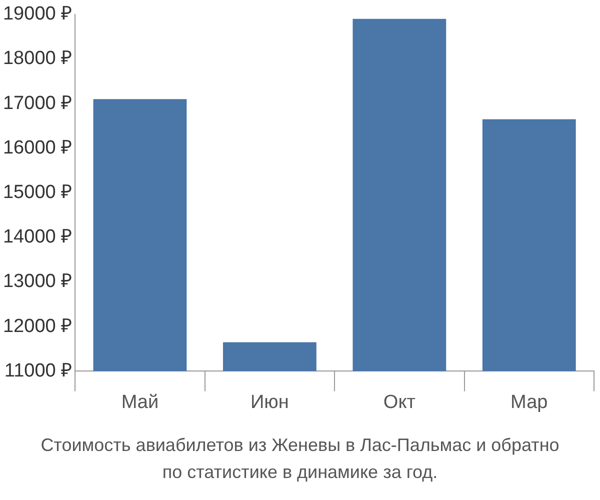 This screenshot has height=500, width=600. Describe the element at coordinates (37, 147) in the screenshot. I see `y-tick-label: 16000 ₽` at that location.